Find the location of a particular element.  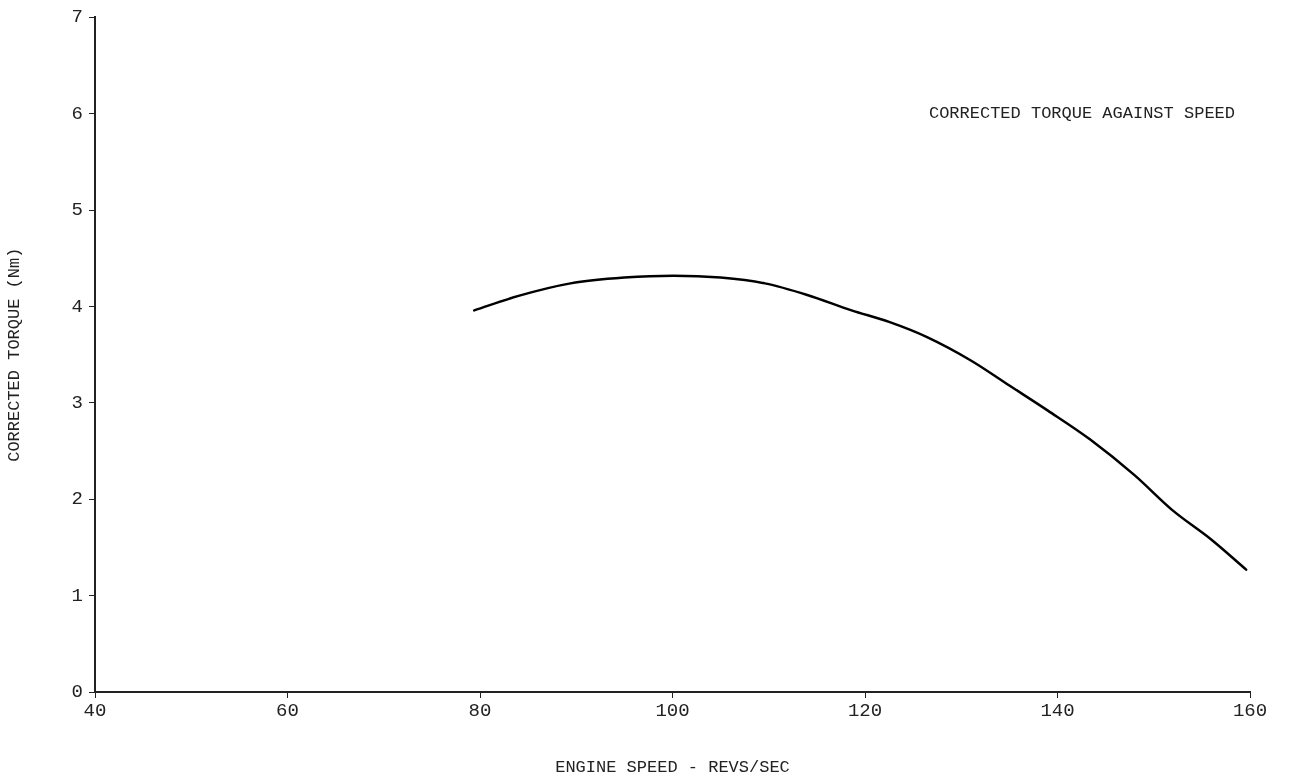

y-tick-label: 3 is located at coordinates (77, 402).